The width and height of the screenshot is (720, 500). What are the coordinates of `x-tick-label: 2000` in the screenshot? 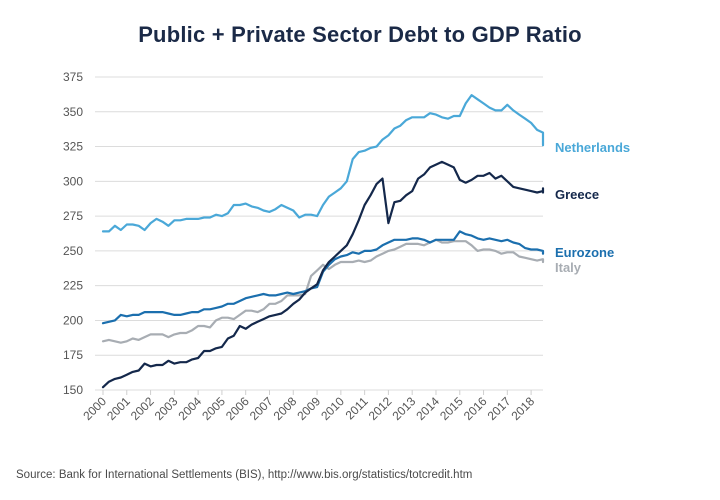 It's located at (94, 408).